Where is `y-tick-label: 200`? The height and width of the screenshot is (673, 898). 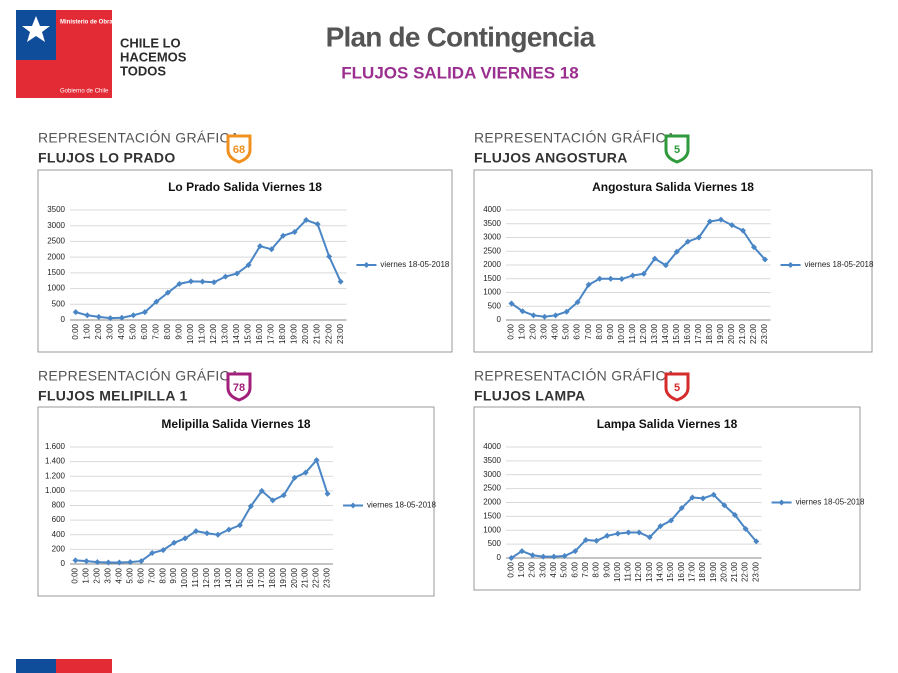 y-tick-label: 200 is located at coordinates (59, 548).